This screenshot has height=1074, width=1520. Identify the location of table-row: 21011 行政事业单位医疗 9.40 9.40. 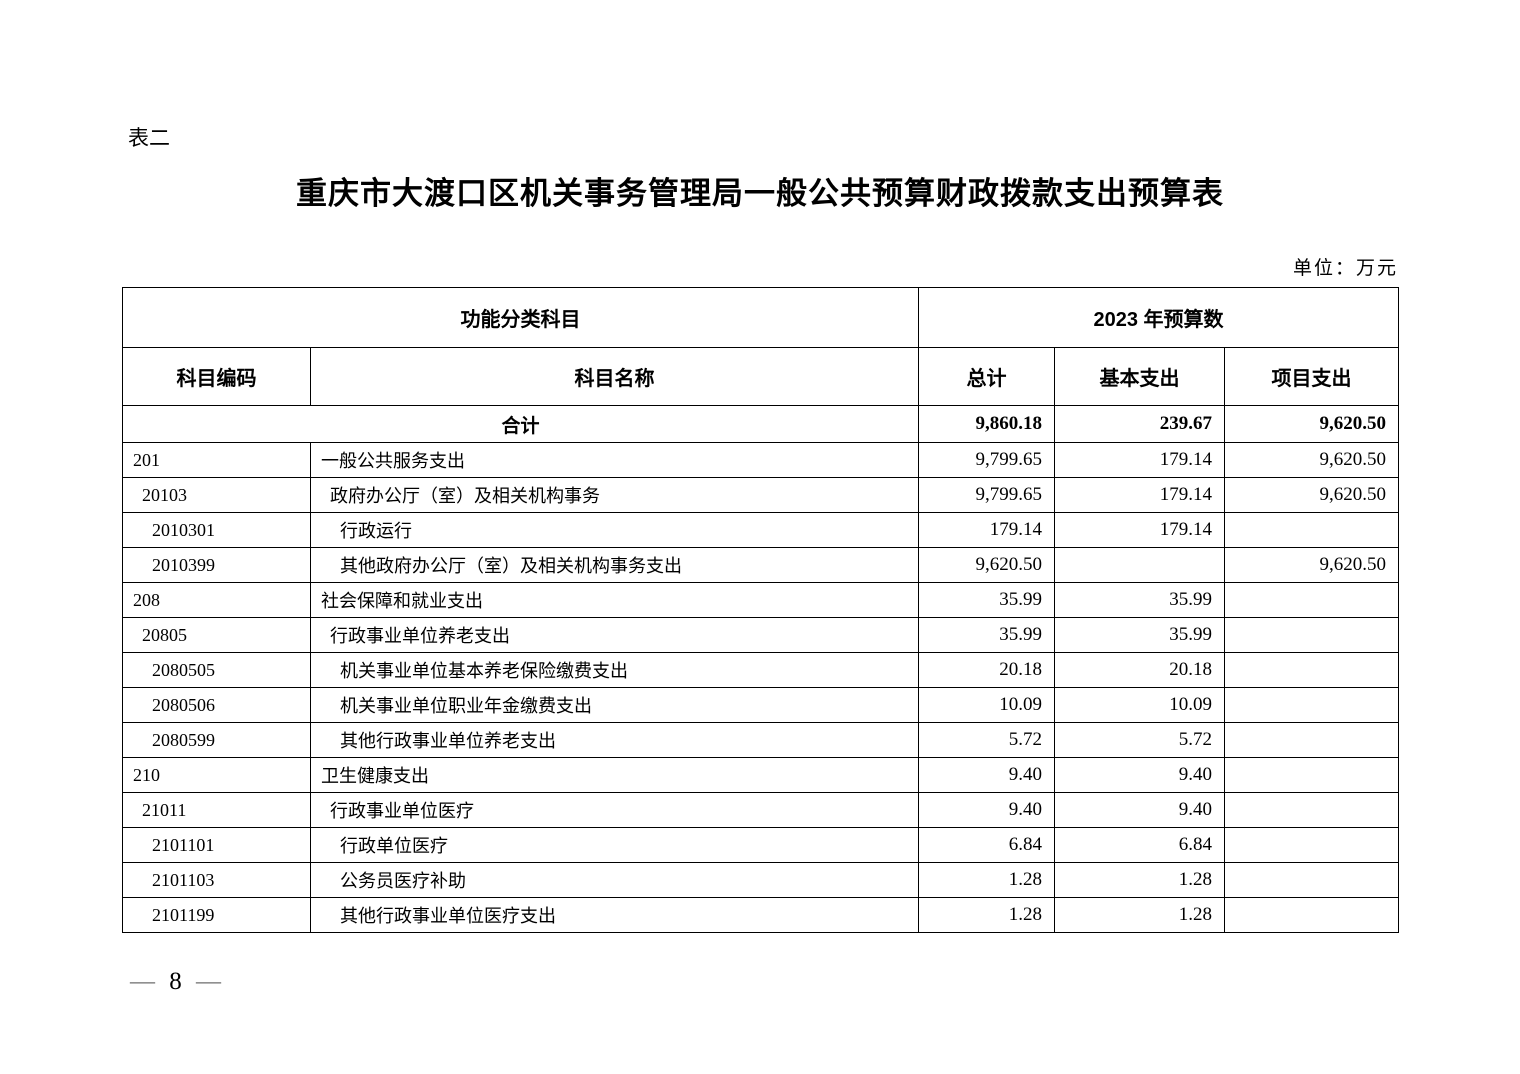
(760, 810).